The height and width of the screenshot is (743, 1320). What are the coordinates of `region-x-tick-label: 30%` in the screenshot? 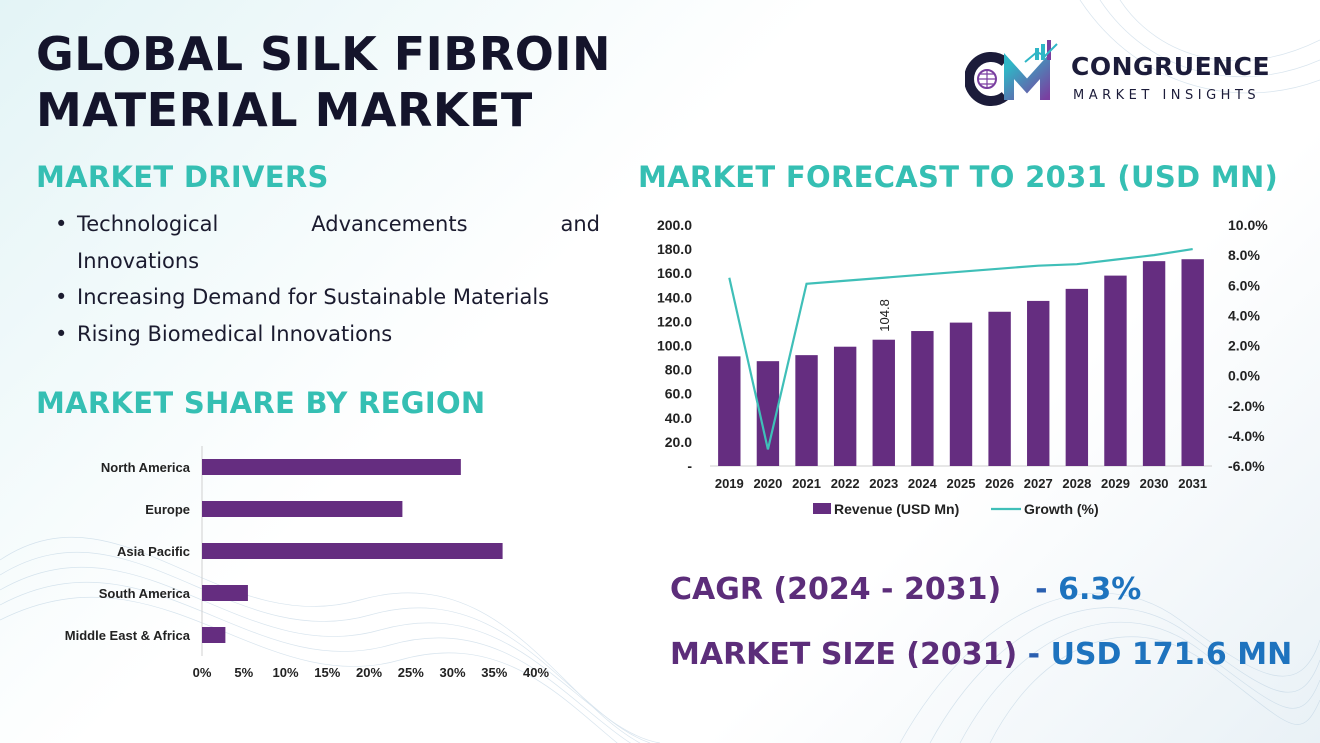 It's located at (452, 672).